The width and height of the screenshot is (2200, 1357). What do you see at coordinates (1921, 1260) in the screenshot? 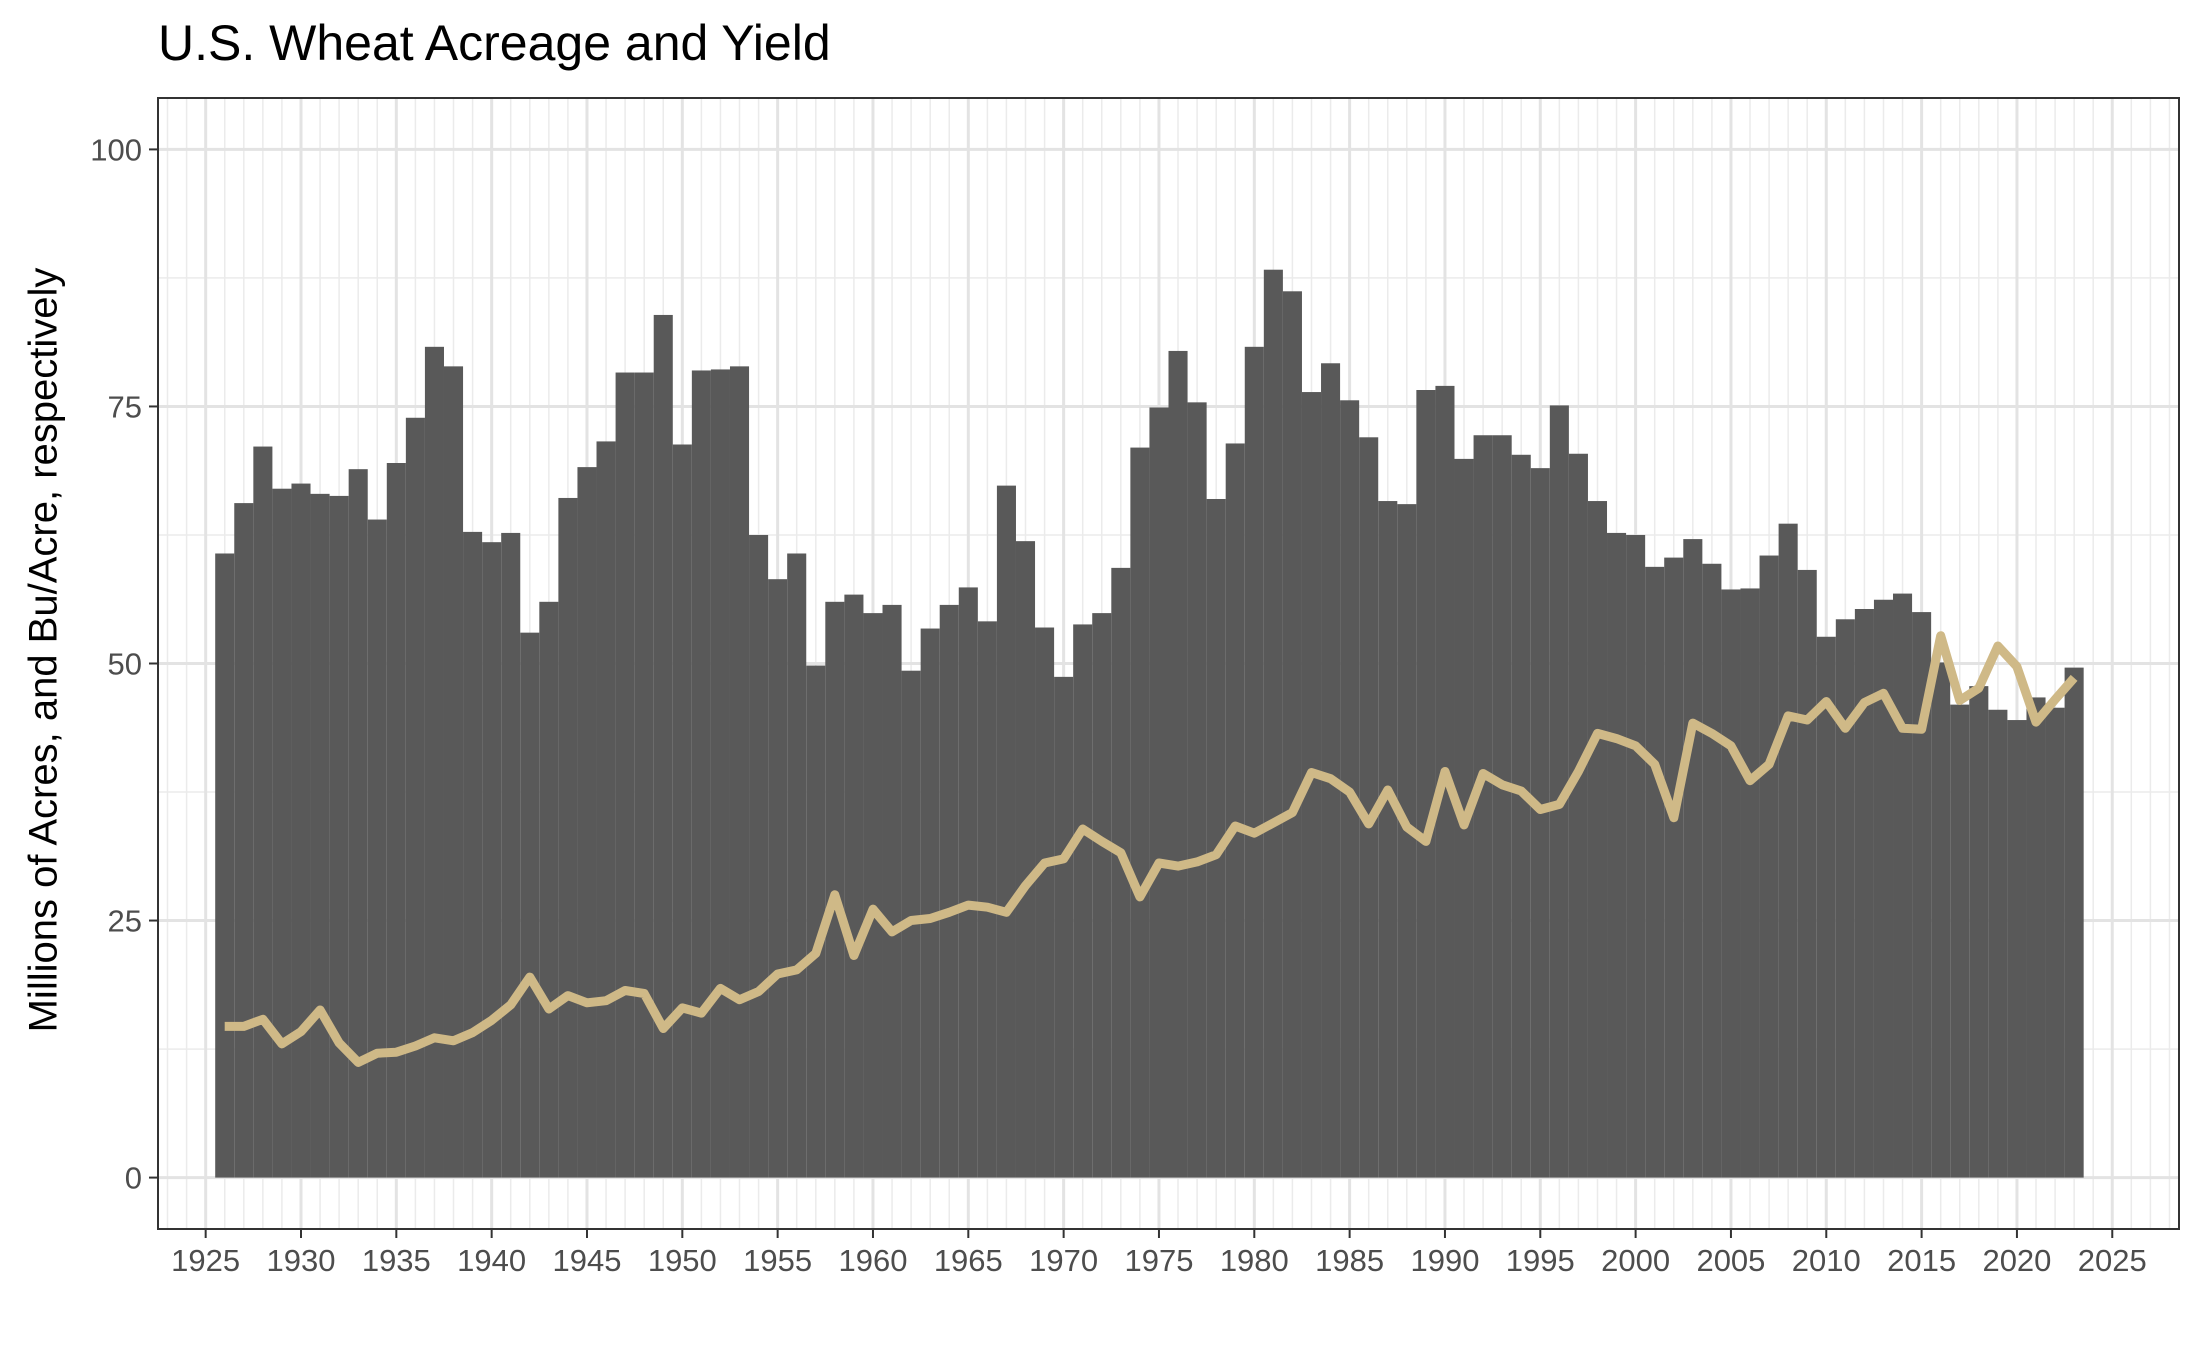
I see `x-tick-label: 2015` at bounding box center [1921, 1260].